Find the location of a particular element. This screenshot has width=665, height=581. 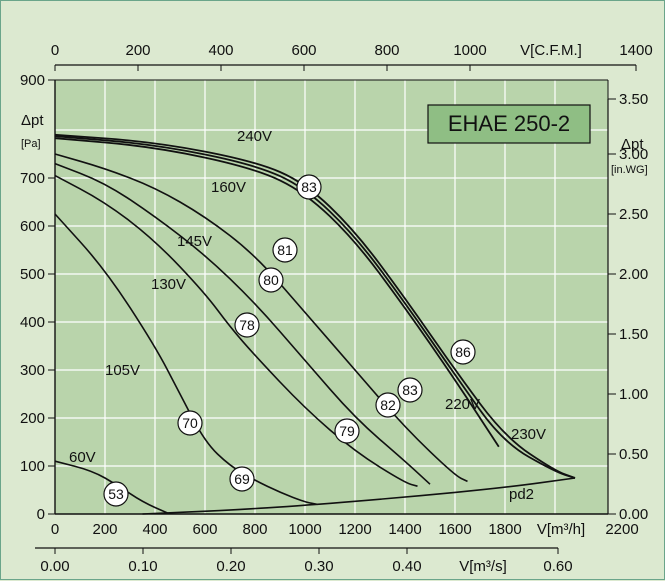

top-cfm-axis: 0 200 400 600 800 1000 V[C.F.M.] 1400 is located at coordinates (352, 56).